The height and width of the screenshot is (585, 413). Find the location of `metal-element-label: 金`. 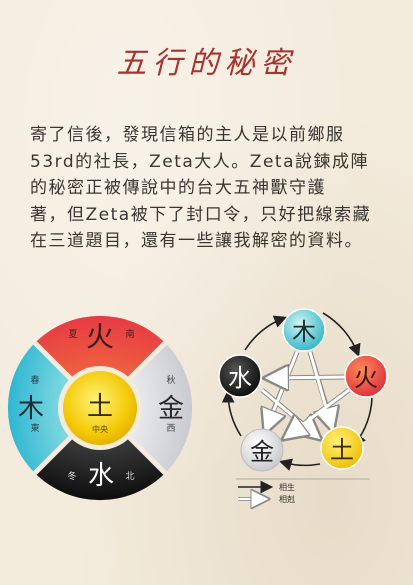

metal-element-label: 金 is located at coordinates (171, 409).